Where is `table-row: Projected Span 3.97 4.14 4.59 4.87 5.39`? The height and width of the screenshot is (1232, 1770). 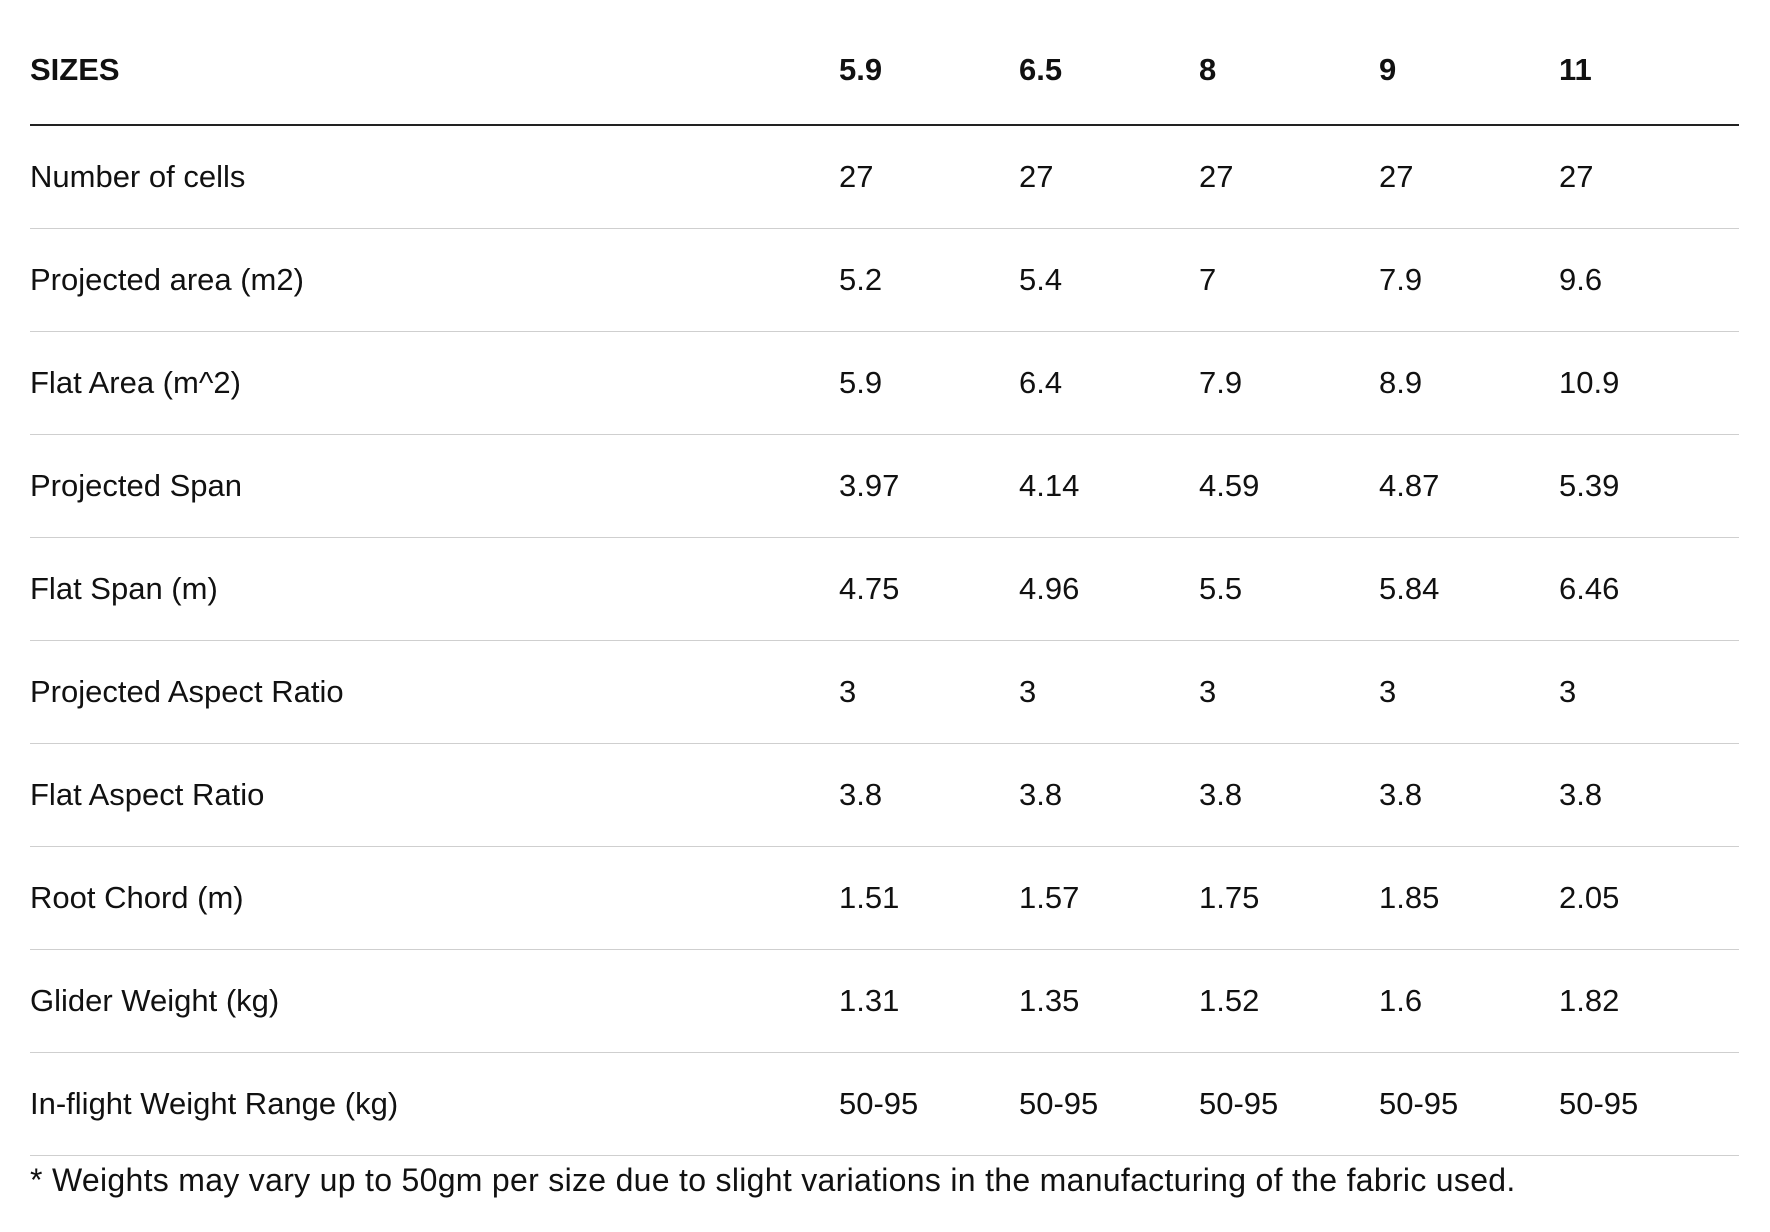 table-row: Projected Span 3.97 4.14 4.59 4.87 5.39 is located at coordinates (884, 486).